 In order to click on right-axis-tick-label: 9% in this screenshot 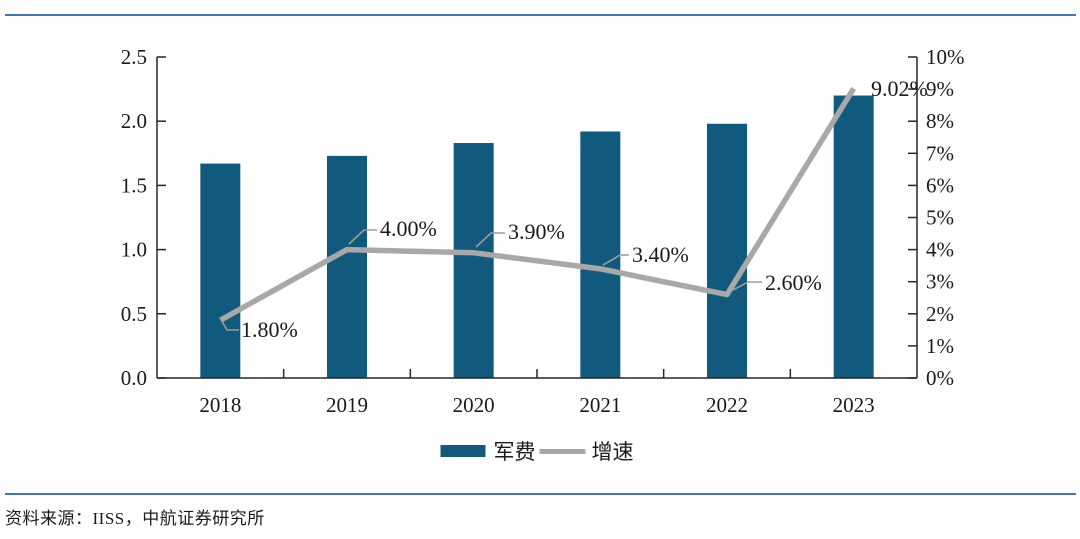, I will do `click(940, 89)`.